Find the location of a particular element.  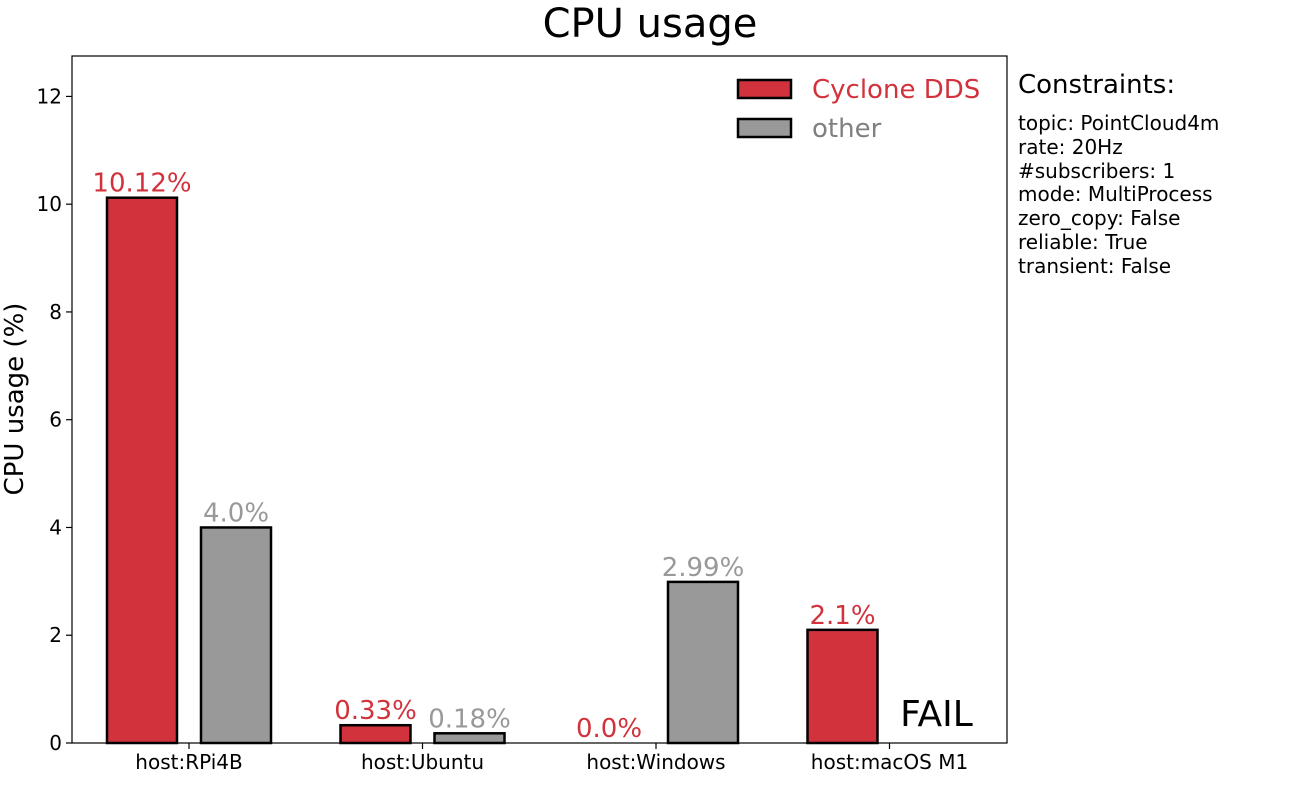

constraint-transient: transient: False is located at coordinates (1095, 265).